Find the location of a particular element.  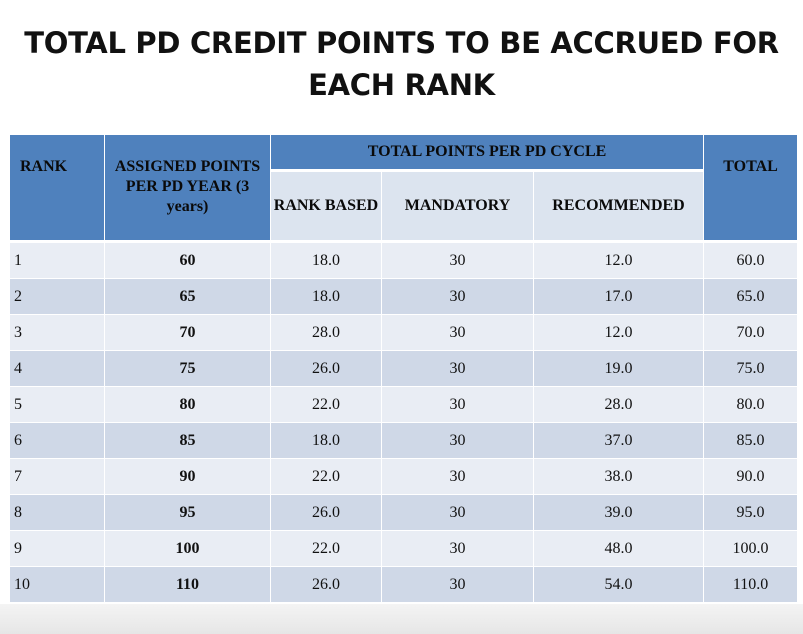

cell-assigned-points: 100 is located at coordinates (187, 548).